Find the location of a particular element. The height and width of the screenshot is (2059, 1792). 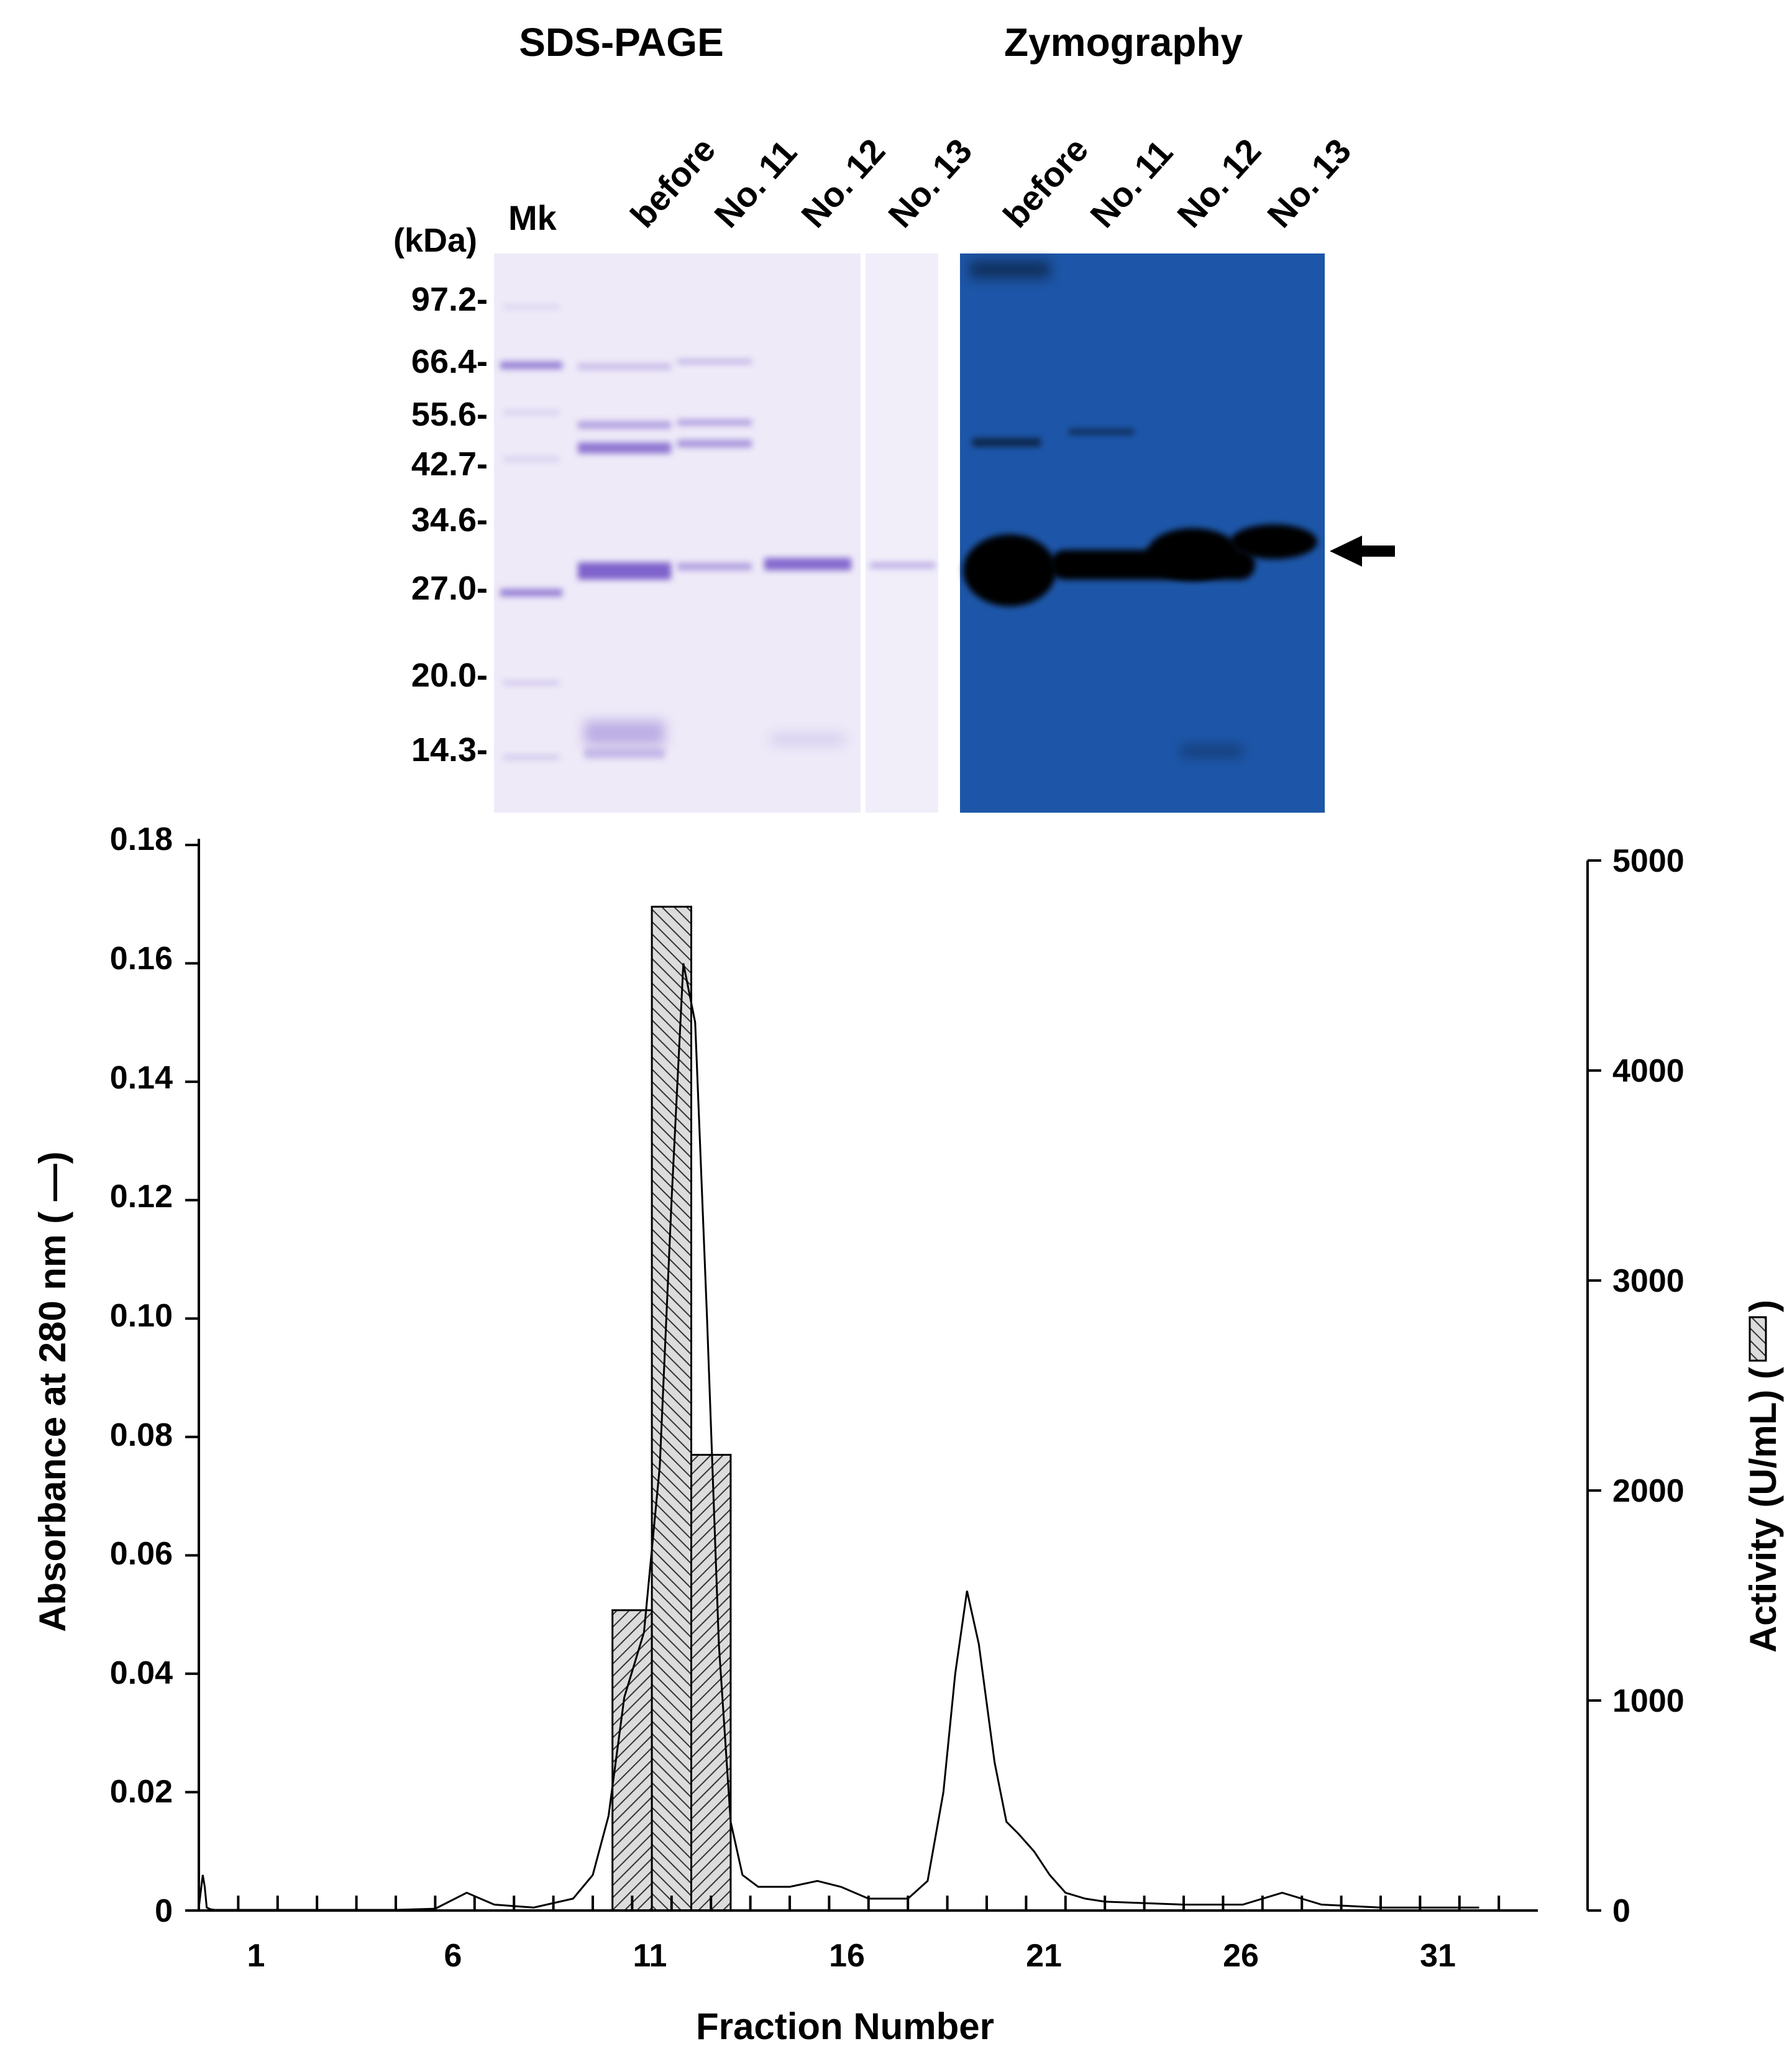

y-left-tick-label: 0.16 is located at coordinates (141, 959).